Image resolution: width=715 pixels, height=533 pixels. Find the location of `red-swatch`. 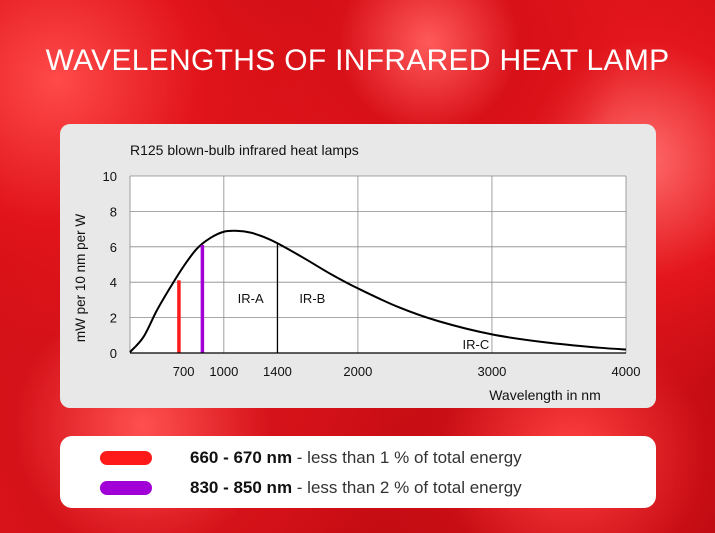

red-swatch is located at coordinates (126, 458).